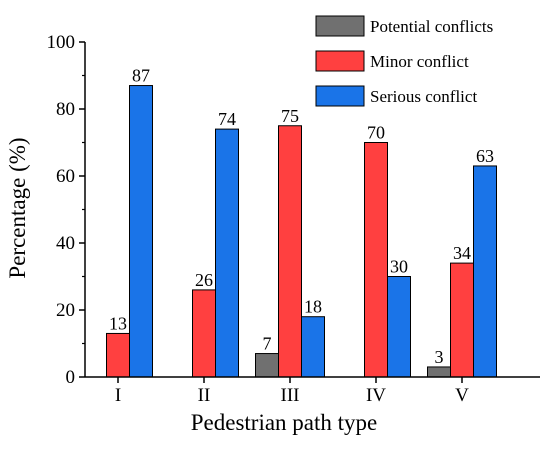 The image size is (550, 449). What do you see at coordinates (376, 133) in the screenshot?
I see `data-label: 70` at bounding box center [376, 133].